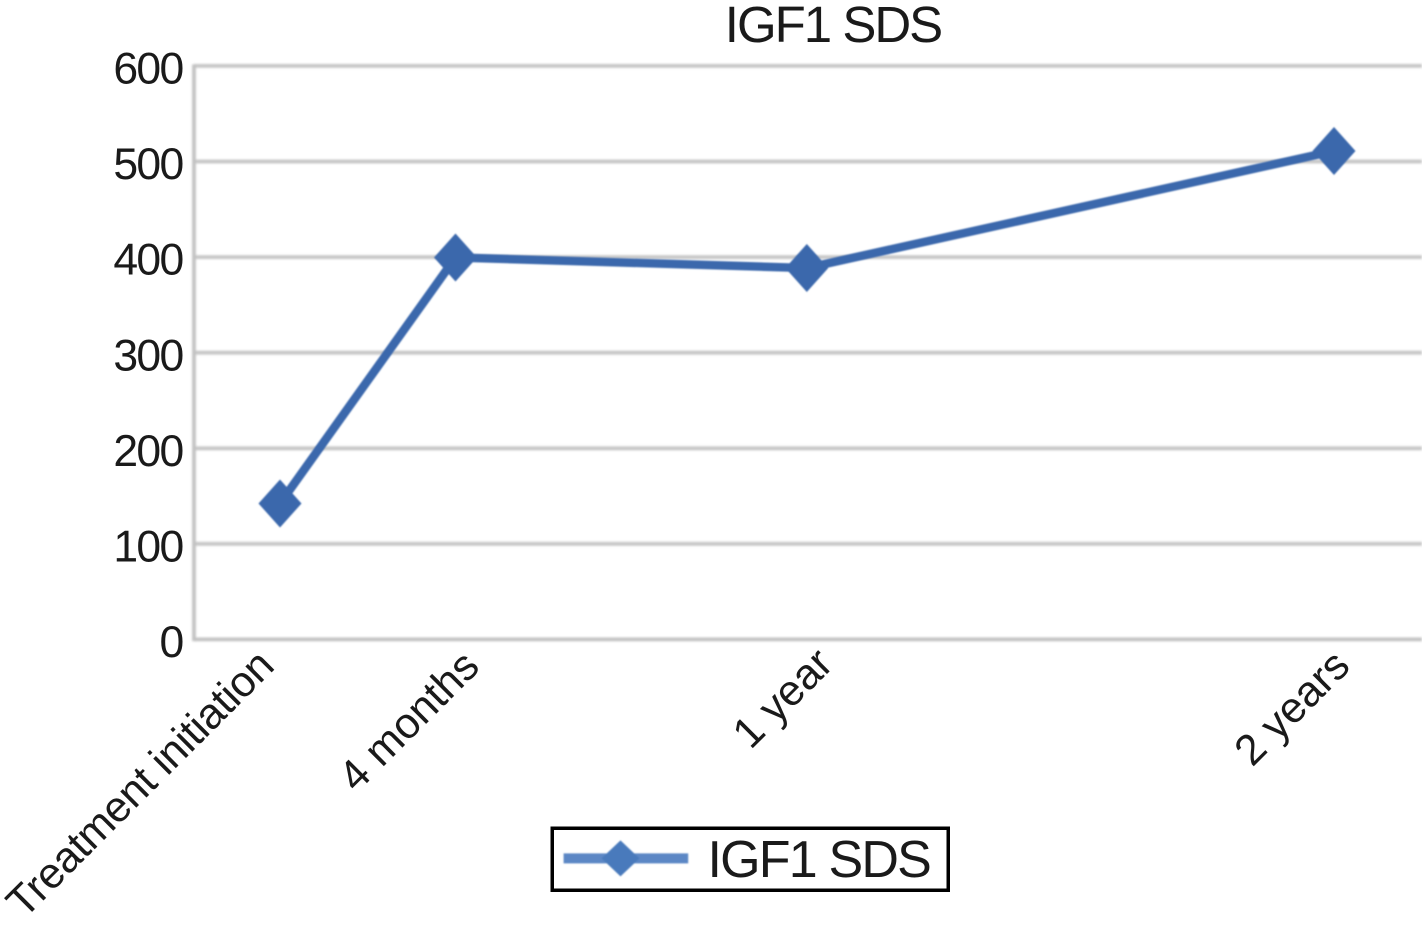 Image resolution: width=1422 pixels, height=927 pixels. I want to click on svg-text: 300, so click(148, 355).